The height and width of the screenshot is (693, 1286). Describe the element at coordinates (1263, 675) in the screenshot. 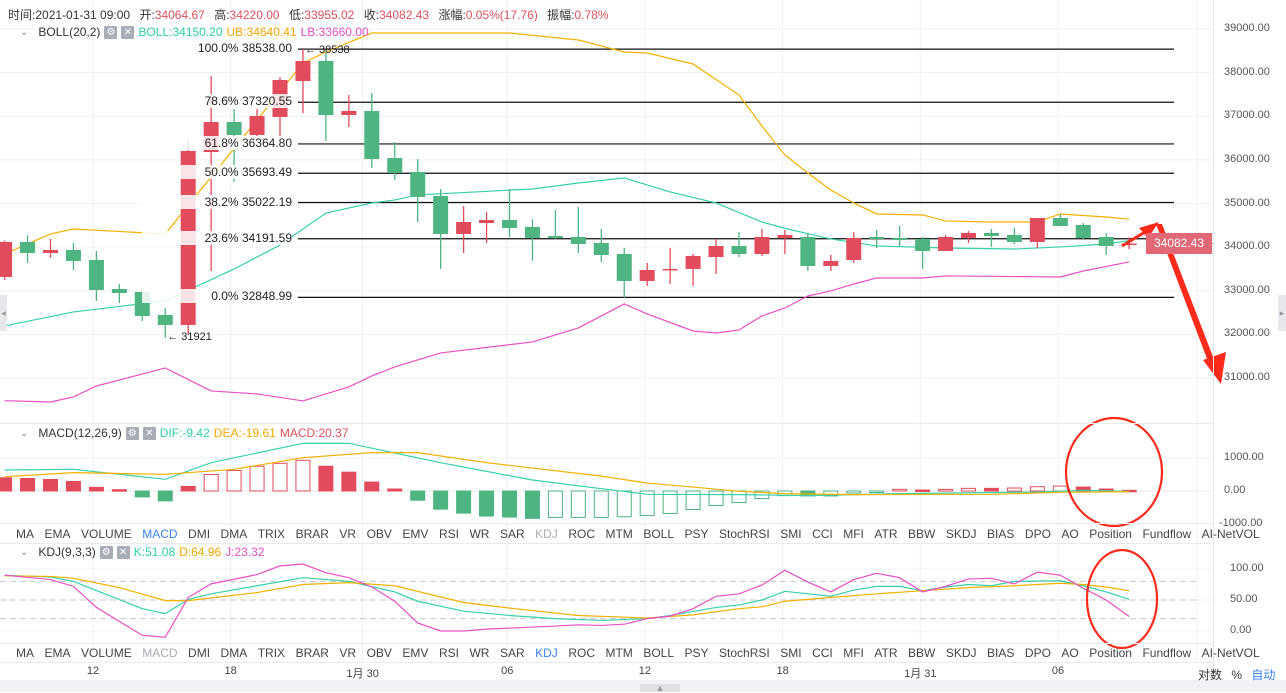

I see `auto-scale-toggle: 自动` at that location.